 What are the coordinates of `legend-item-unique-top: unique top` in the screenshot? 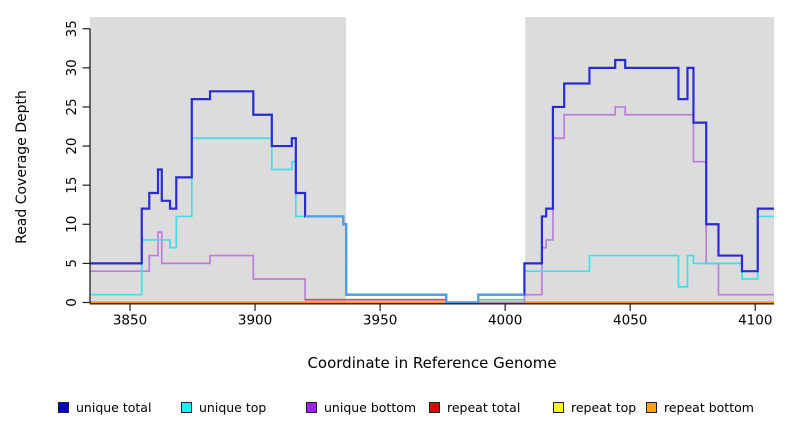 It's located at (223, 407).